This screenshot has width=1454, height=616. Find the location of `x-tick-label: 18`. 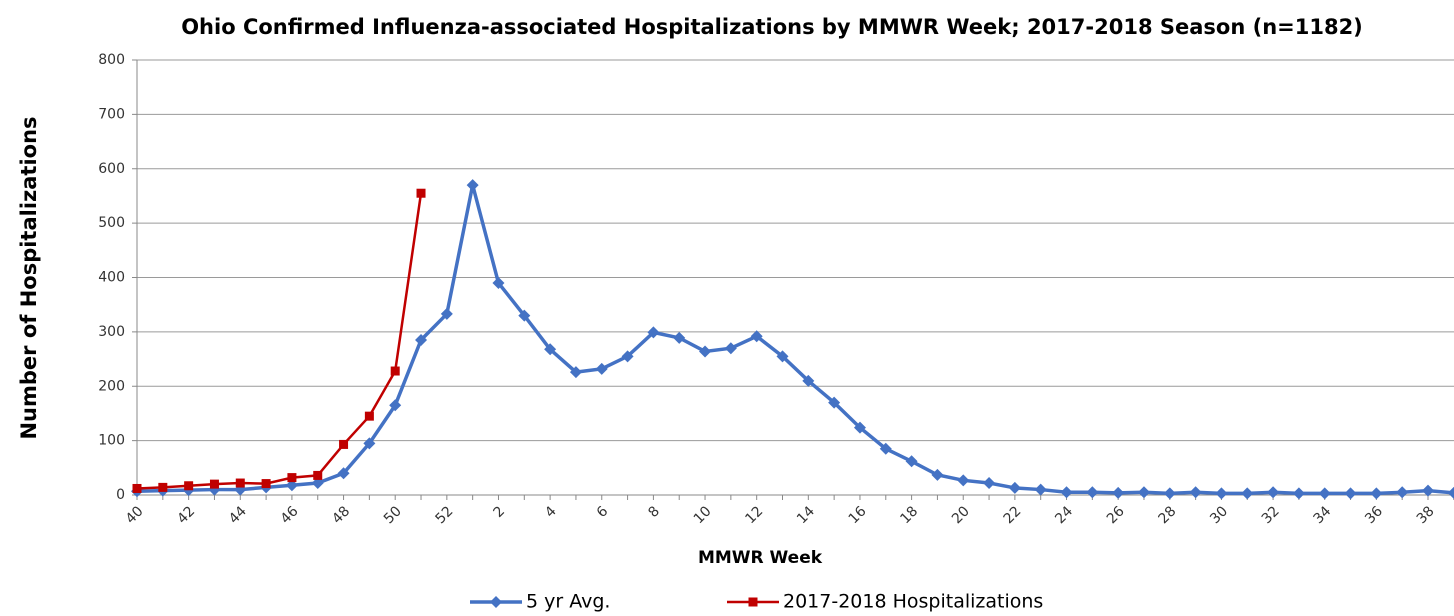

x-tick-label: 18 is located at coordinates (909, 515).